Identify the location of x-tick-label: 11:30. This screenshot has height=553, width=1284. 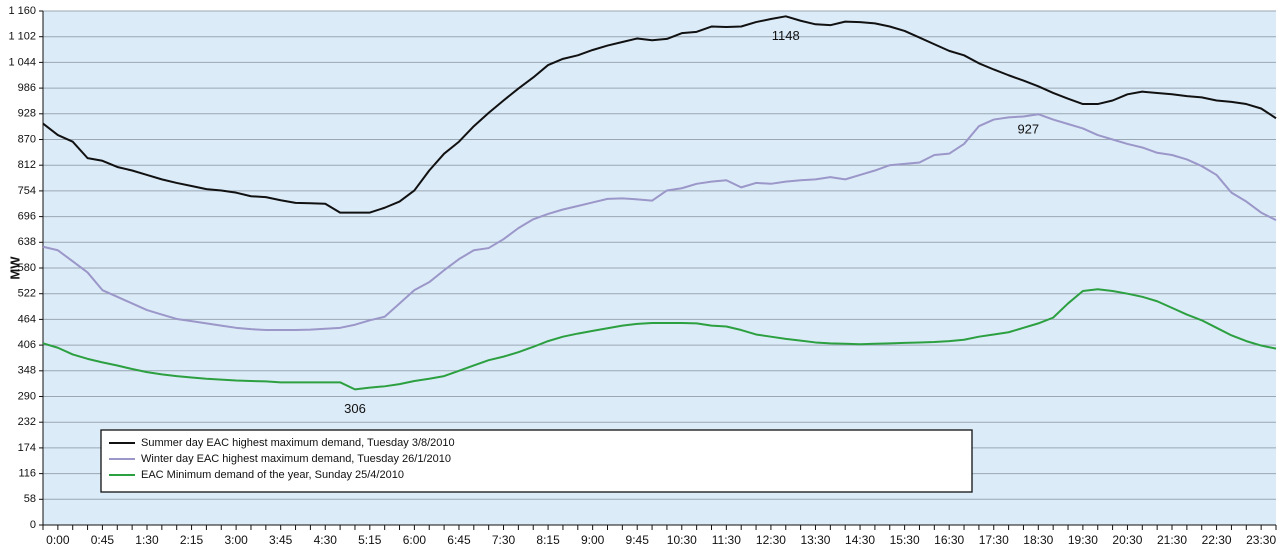
(726, 540).